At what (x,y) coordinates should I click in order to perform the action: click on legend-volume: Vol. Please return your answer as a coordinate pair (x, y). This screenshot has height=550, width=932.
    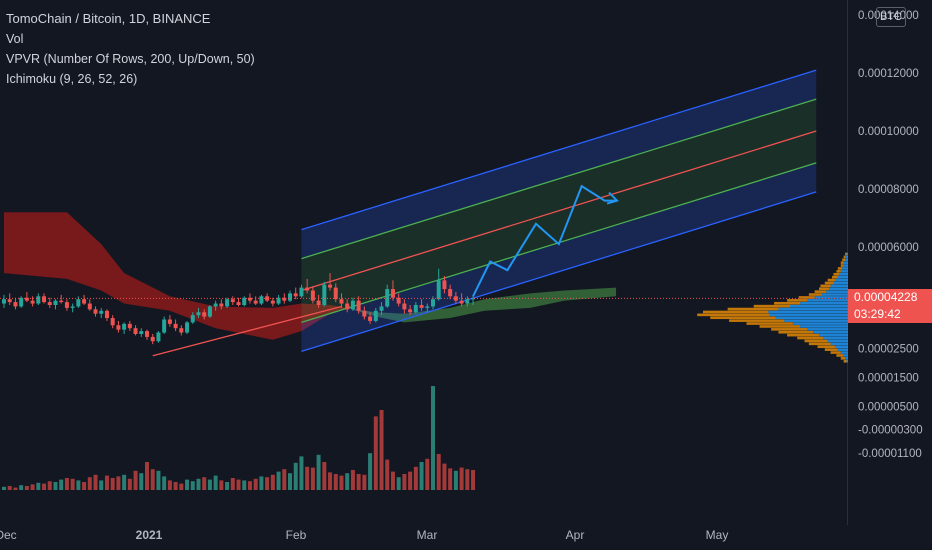
    Looking at the image, I should click on (15, 39).